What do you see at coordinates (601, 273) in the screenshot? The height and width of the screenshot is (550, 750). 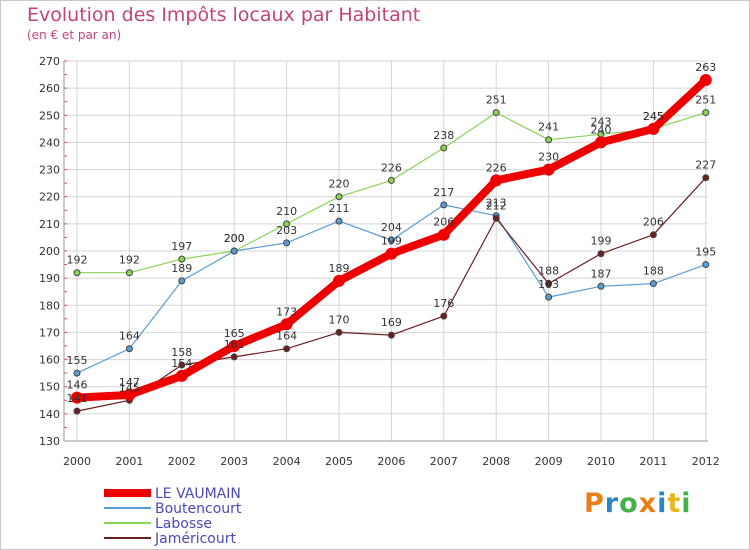 I see `data-label: 187` at bounding box center [601, 273].